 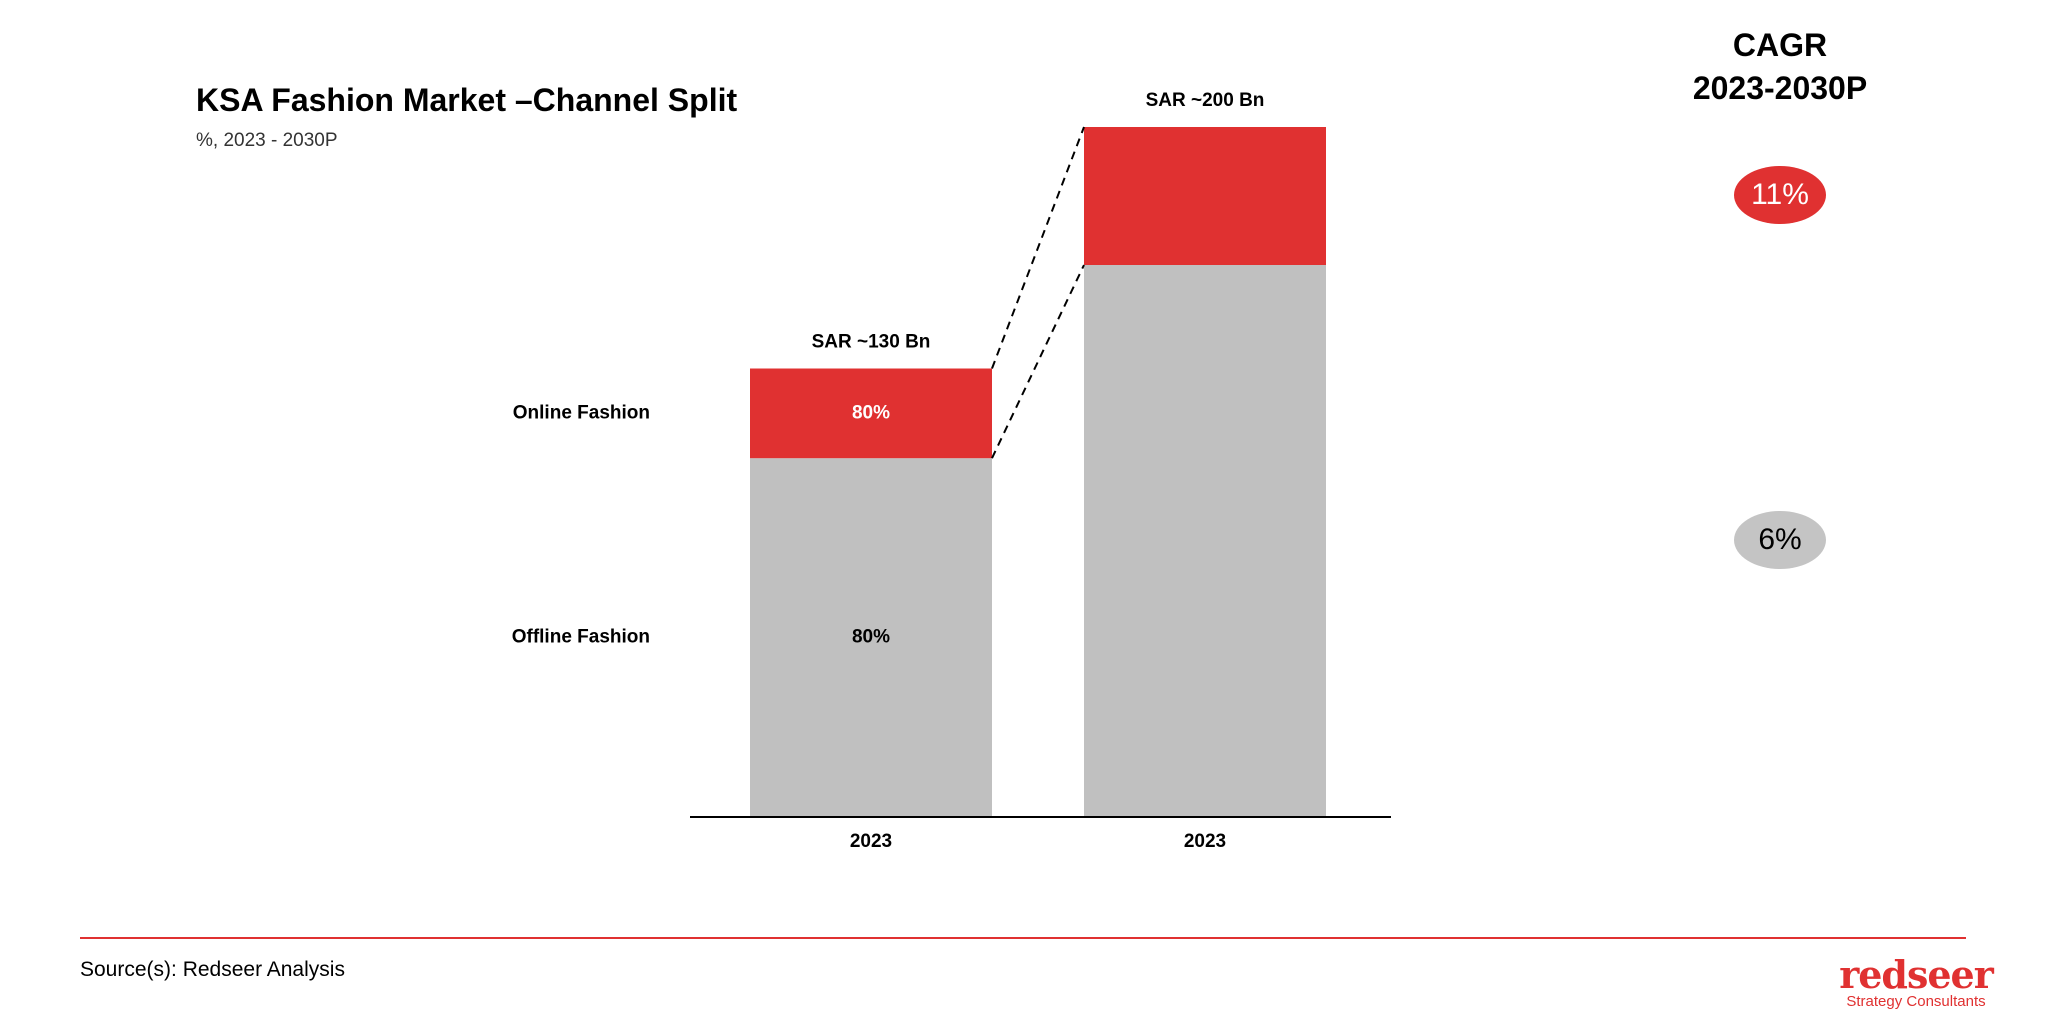 I want to click on cagr-online-badge: 11%, so click(x=1780, y=195).